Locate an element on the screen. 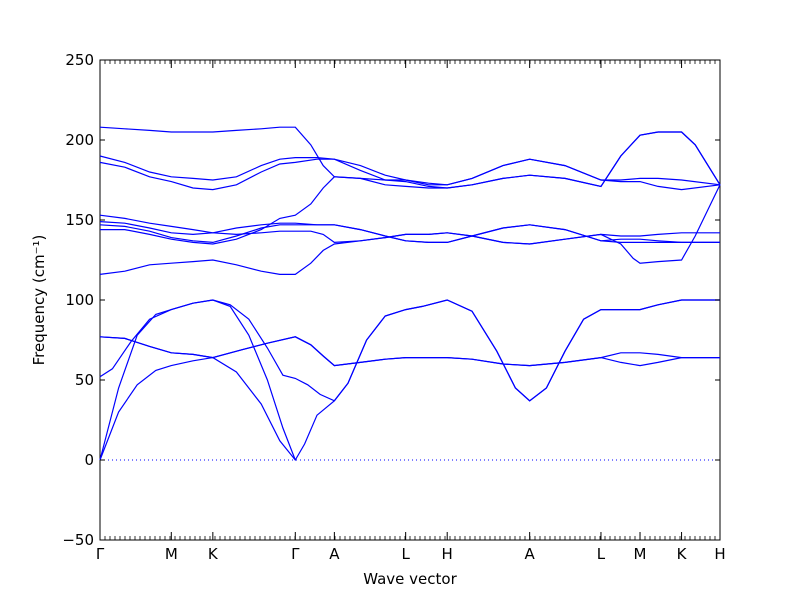 The image size is (800, 600). y-axis-label: Frequency (cm⁻¹) is located at coordinates (39, 300).